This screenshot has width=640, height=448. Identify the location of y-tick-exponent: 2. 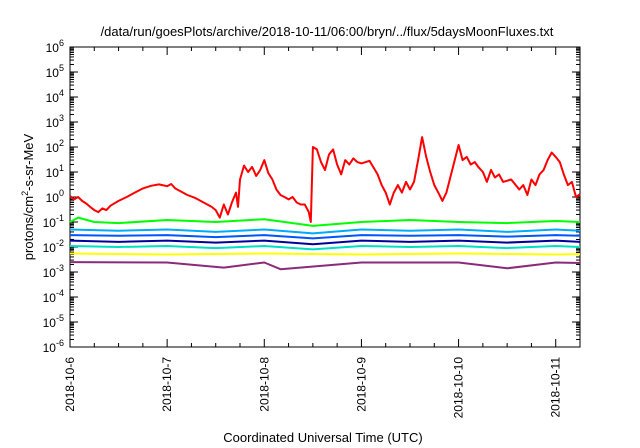
(61, 143).